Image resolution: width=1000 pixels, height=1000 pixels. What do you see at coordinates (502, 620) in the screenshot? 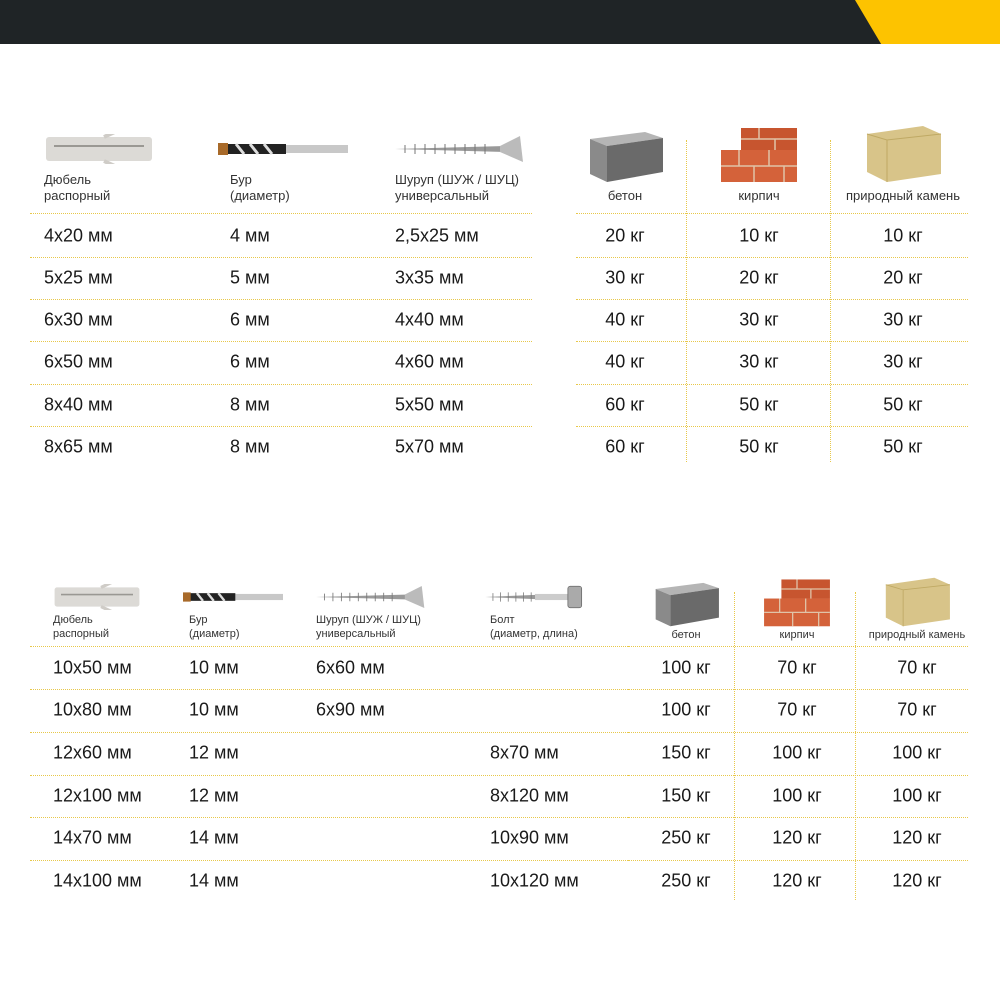
I see `header-line: Болт` at bounding box center [502, 620].